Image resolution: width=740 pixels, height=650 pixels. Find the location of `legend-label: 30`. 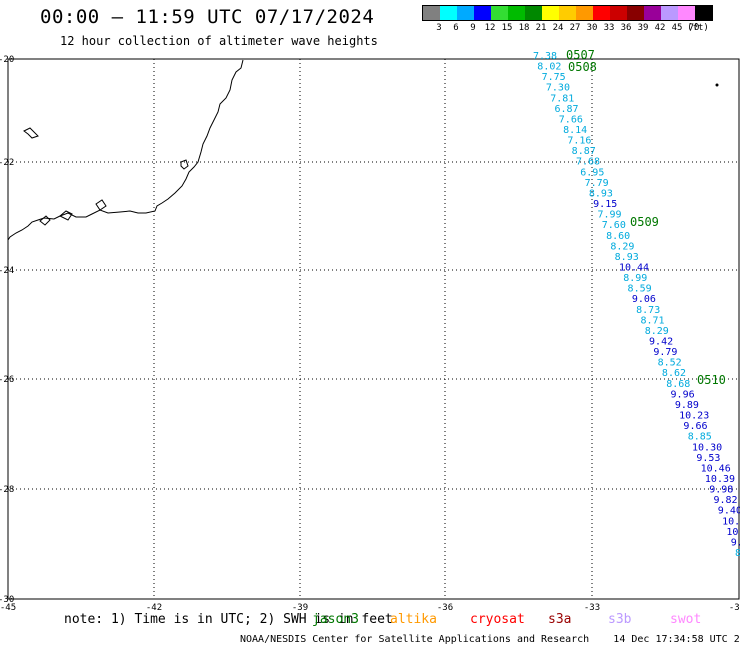

legend-label: 30 is located at coordinates (592, 28).